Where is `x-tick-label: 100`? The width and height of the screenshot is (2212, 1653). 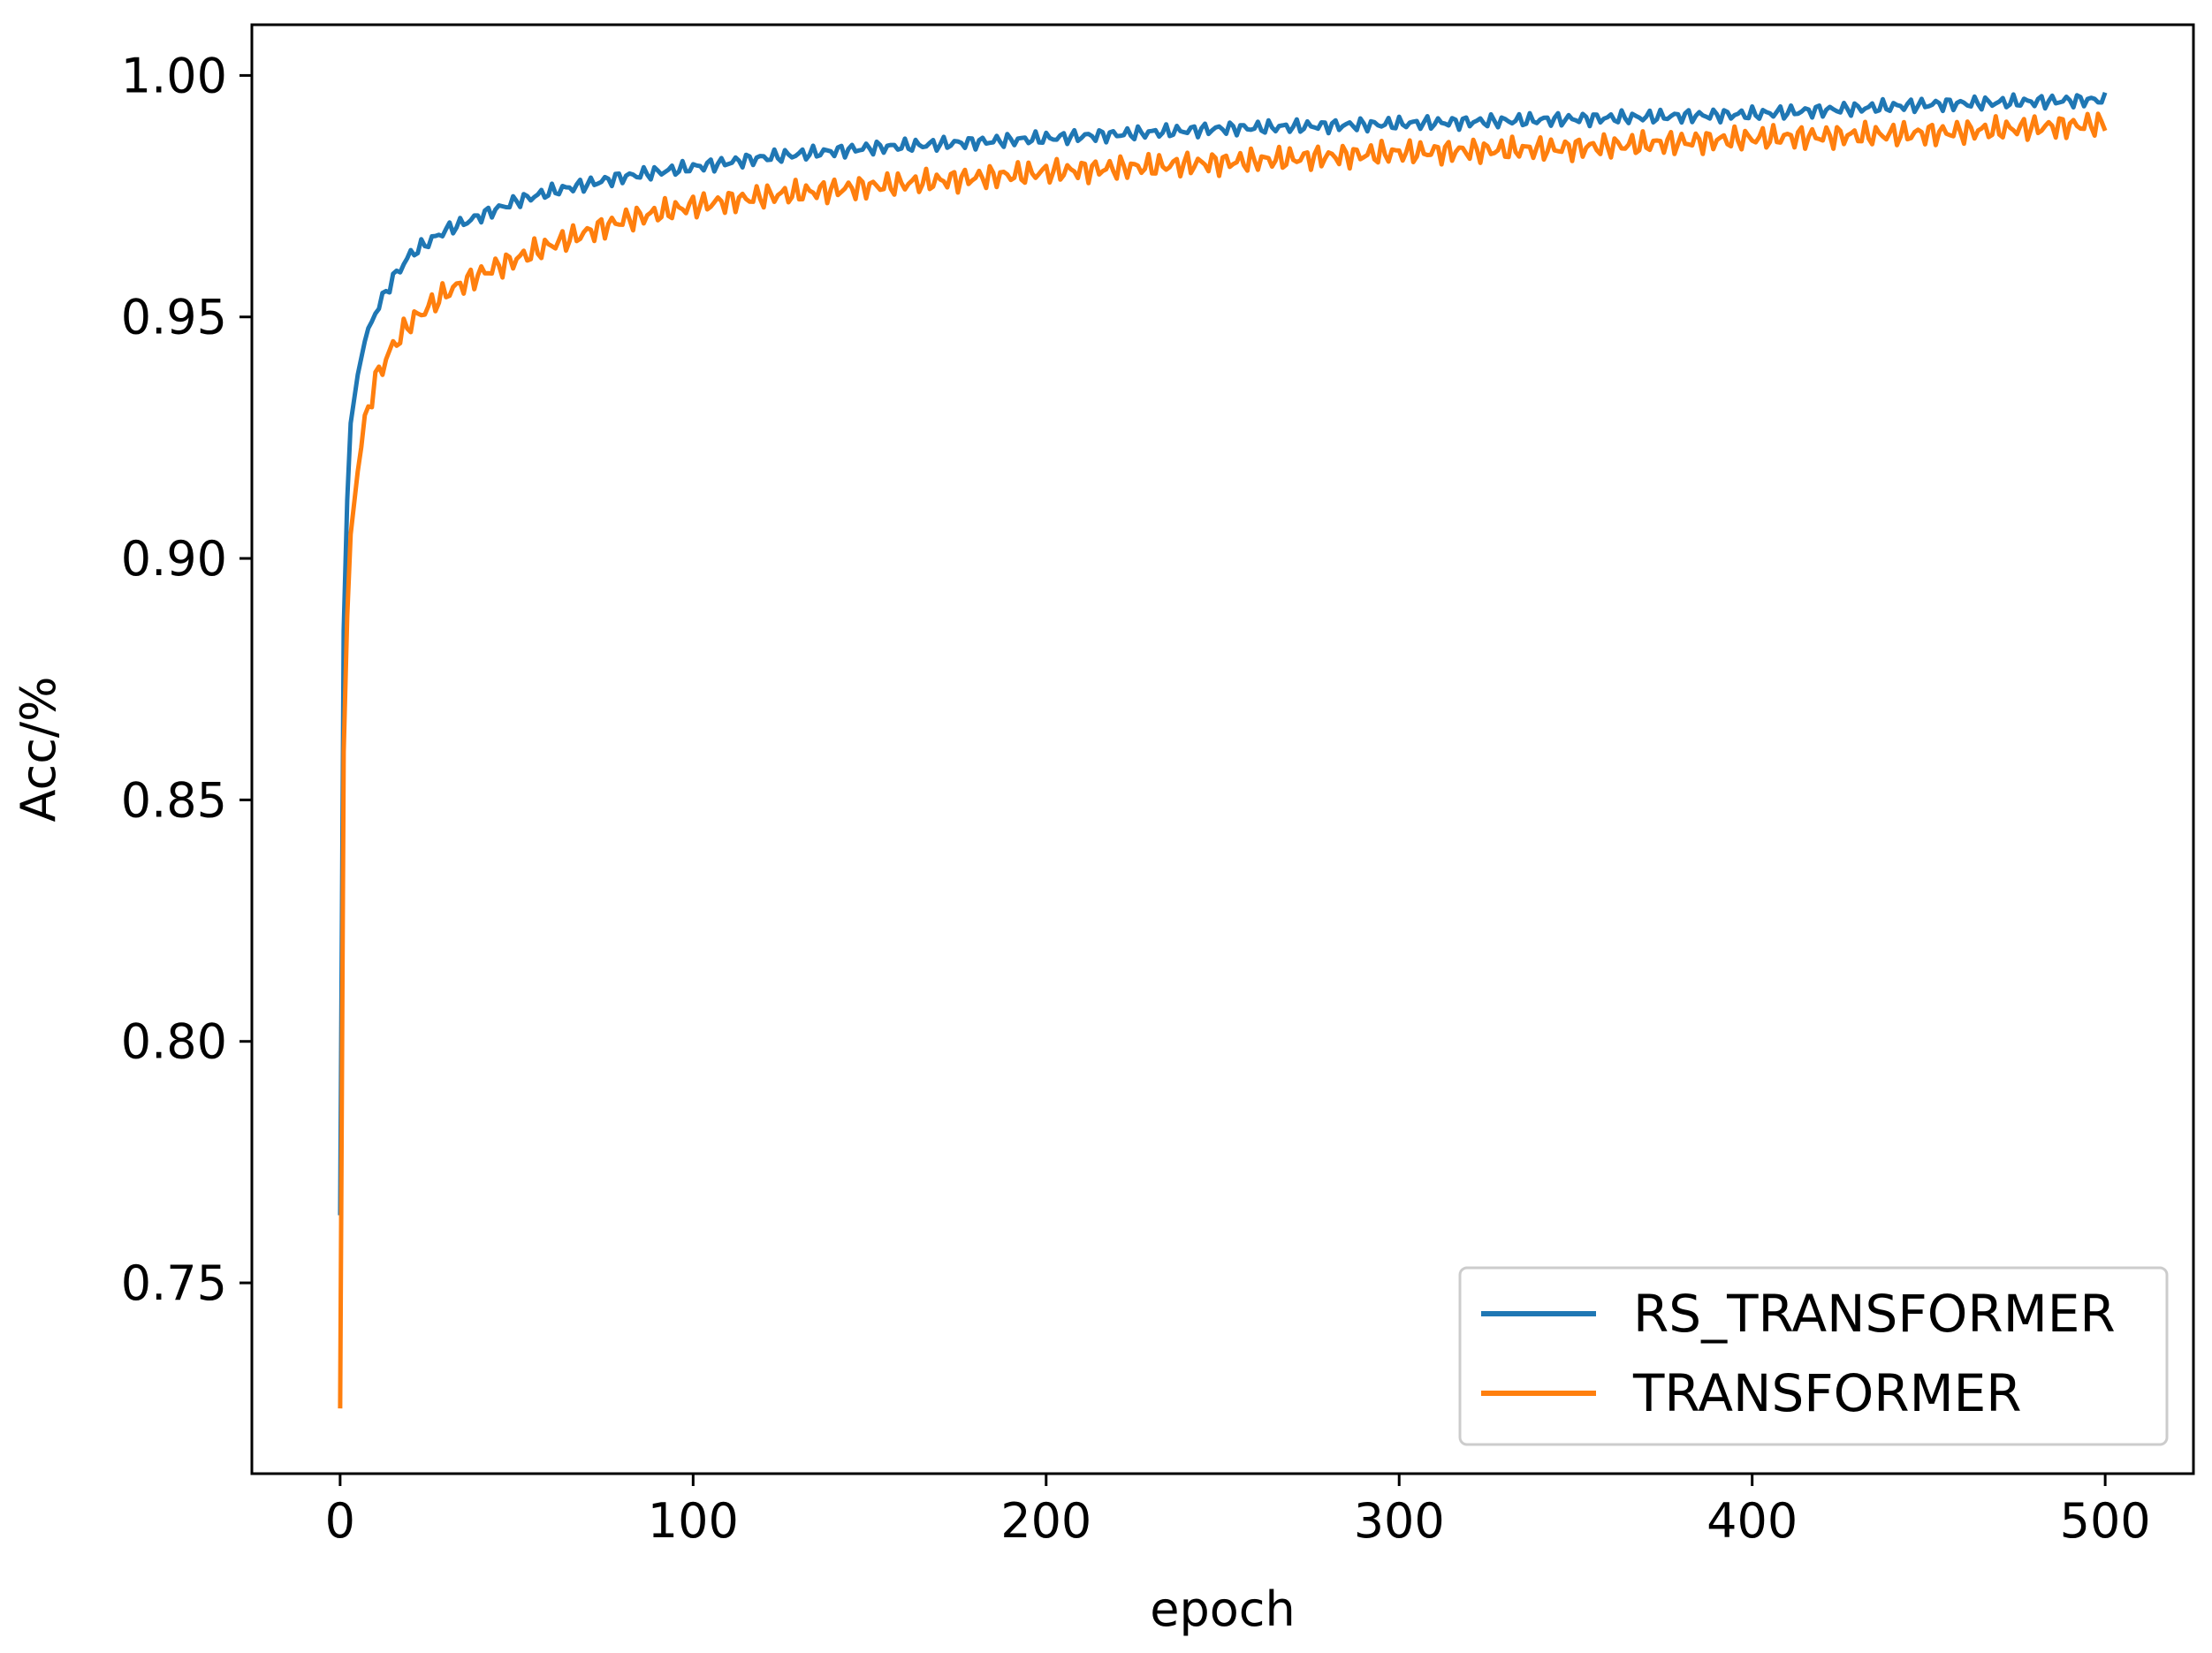
x-tick-label: 100 is located at coordinates (693, 1521).